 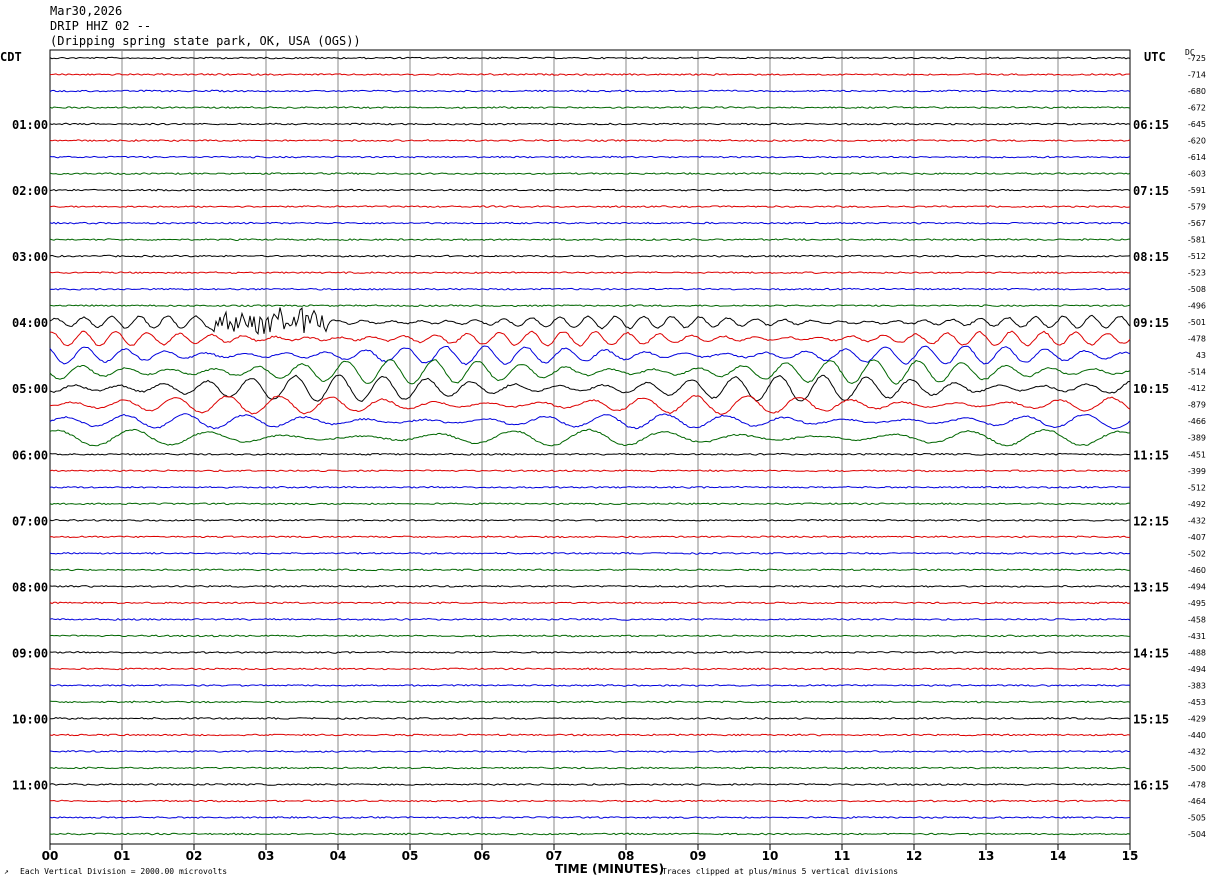 What do you see at coordinates (1151, 389) in the screenshot?
I see `right-hour-label: 10:15` at bounding box center [1151, 389].